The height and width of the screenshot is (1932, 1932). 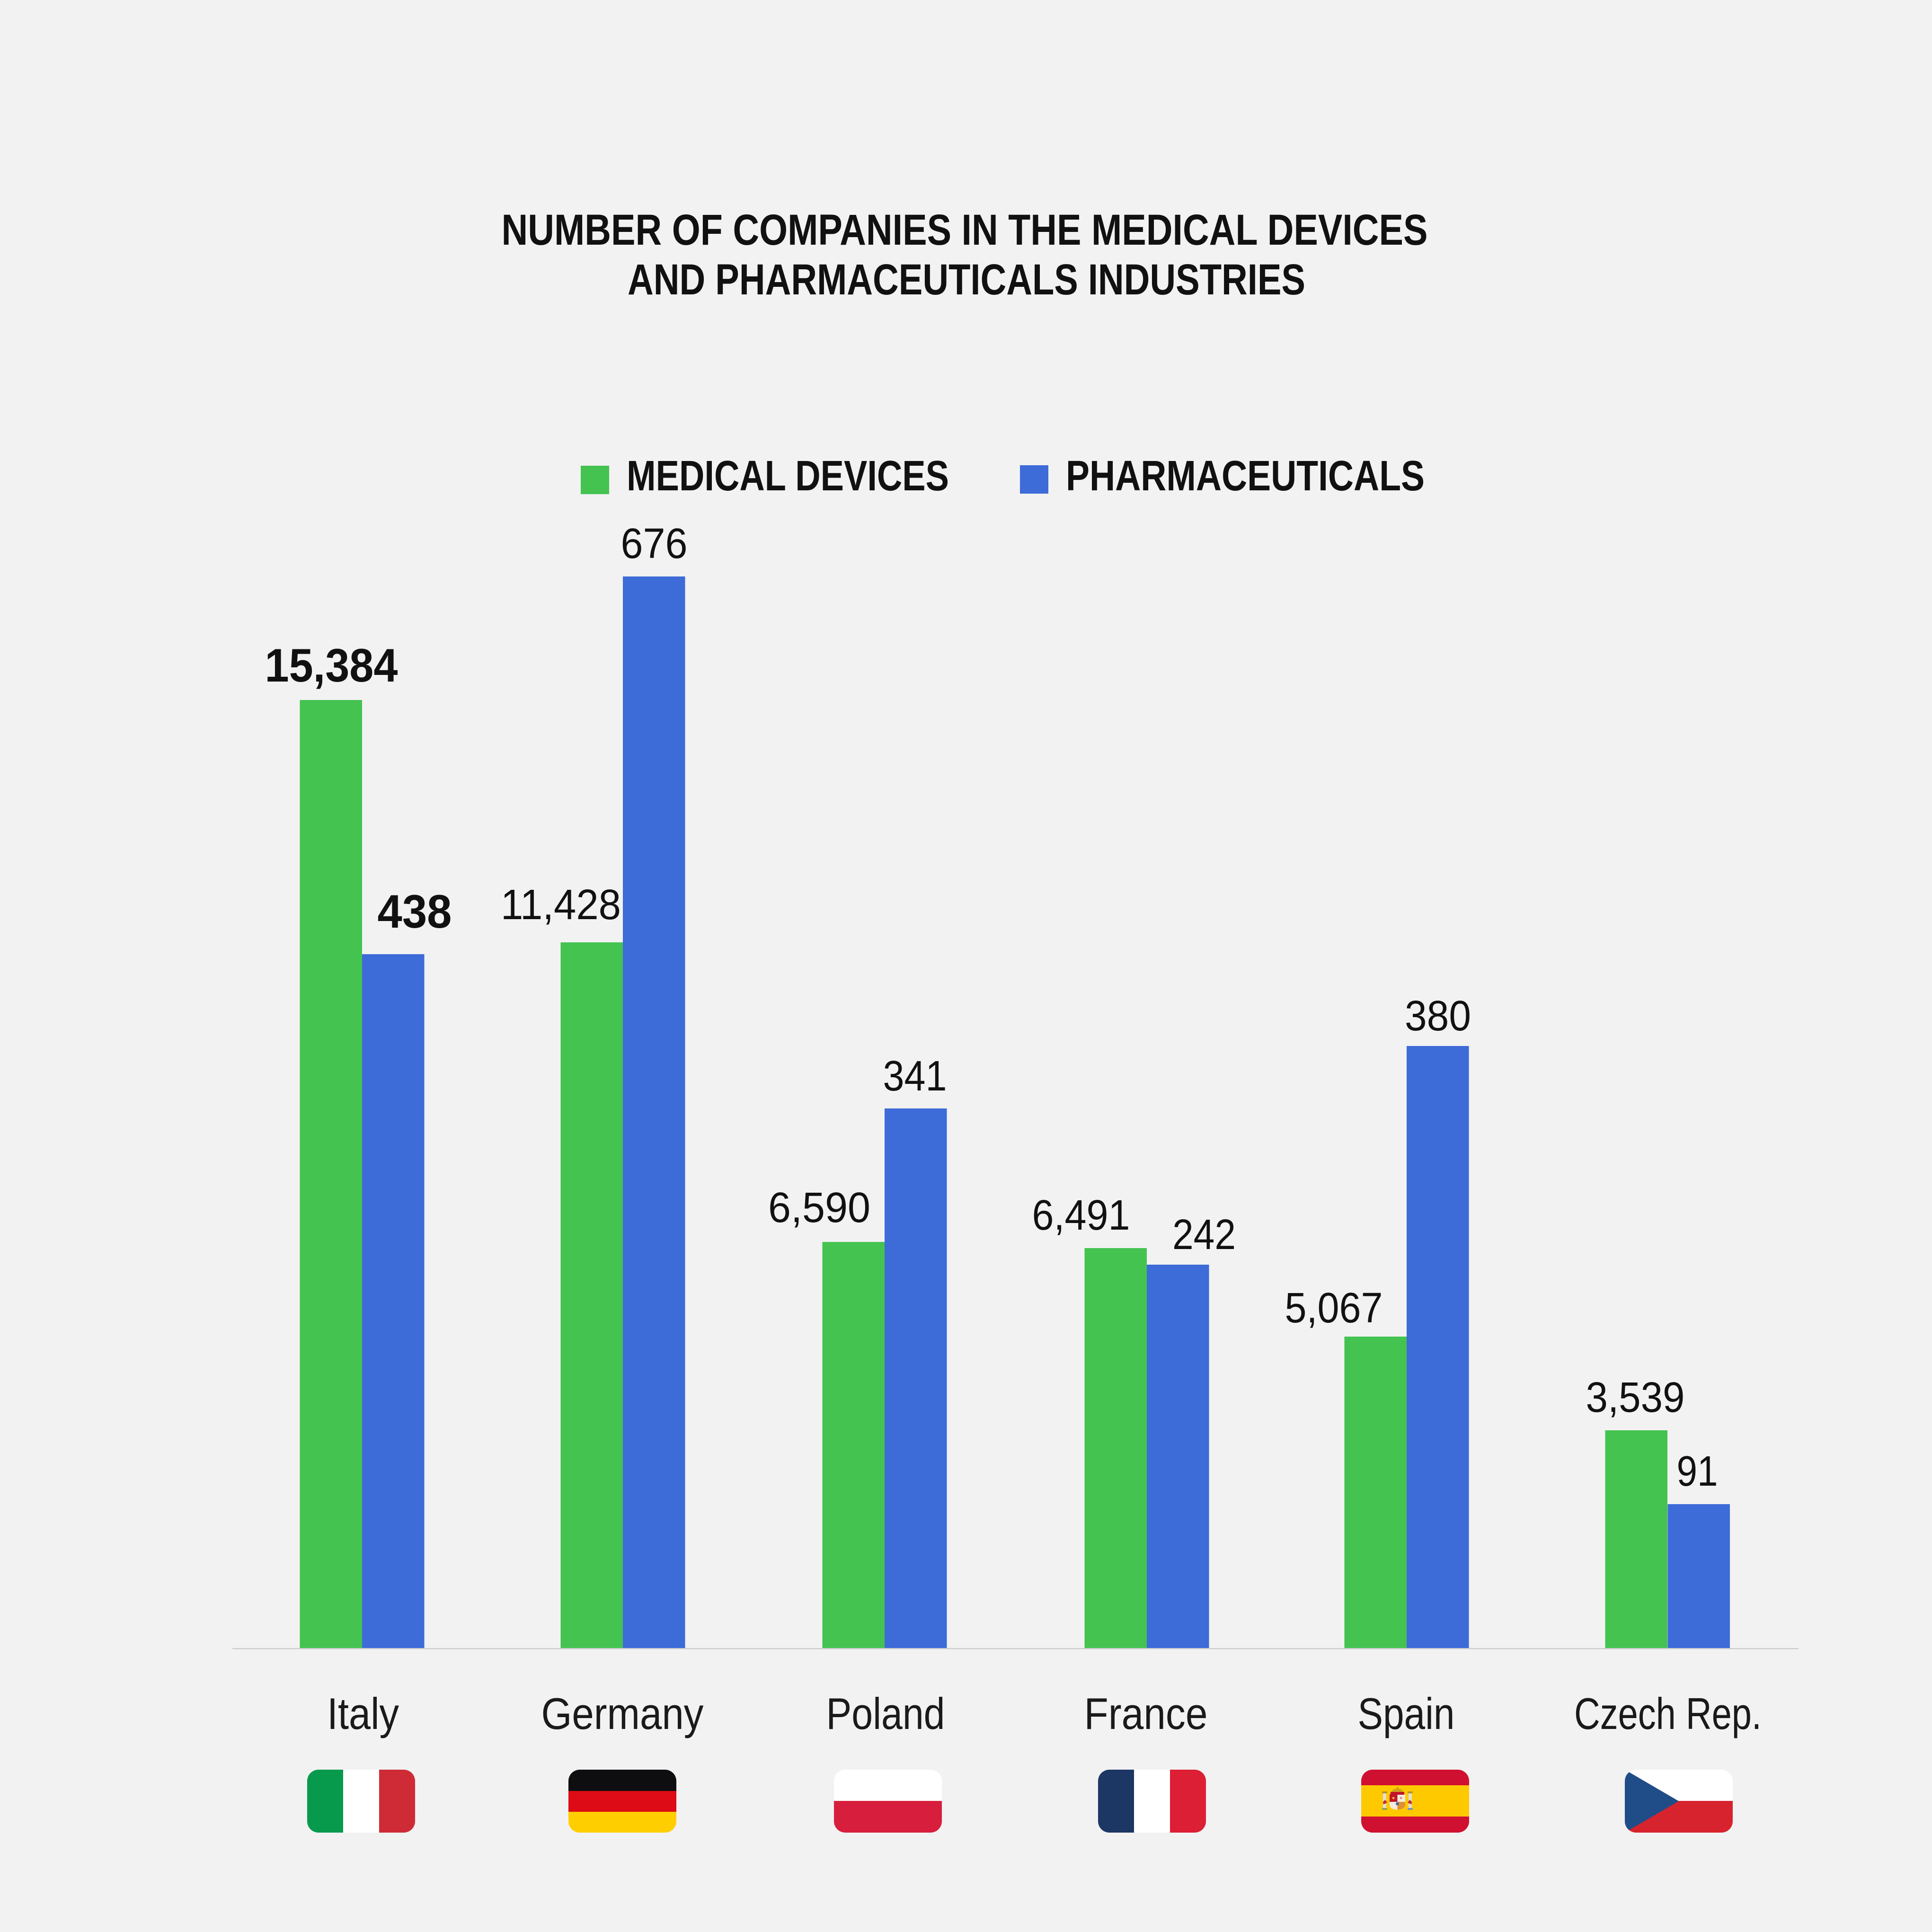 I want to click on svg-text: 11,428, so click(x=561, y=905).